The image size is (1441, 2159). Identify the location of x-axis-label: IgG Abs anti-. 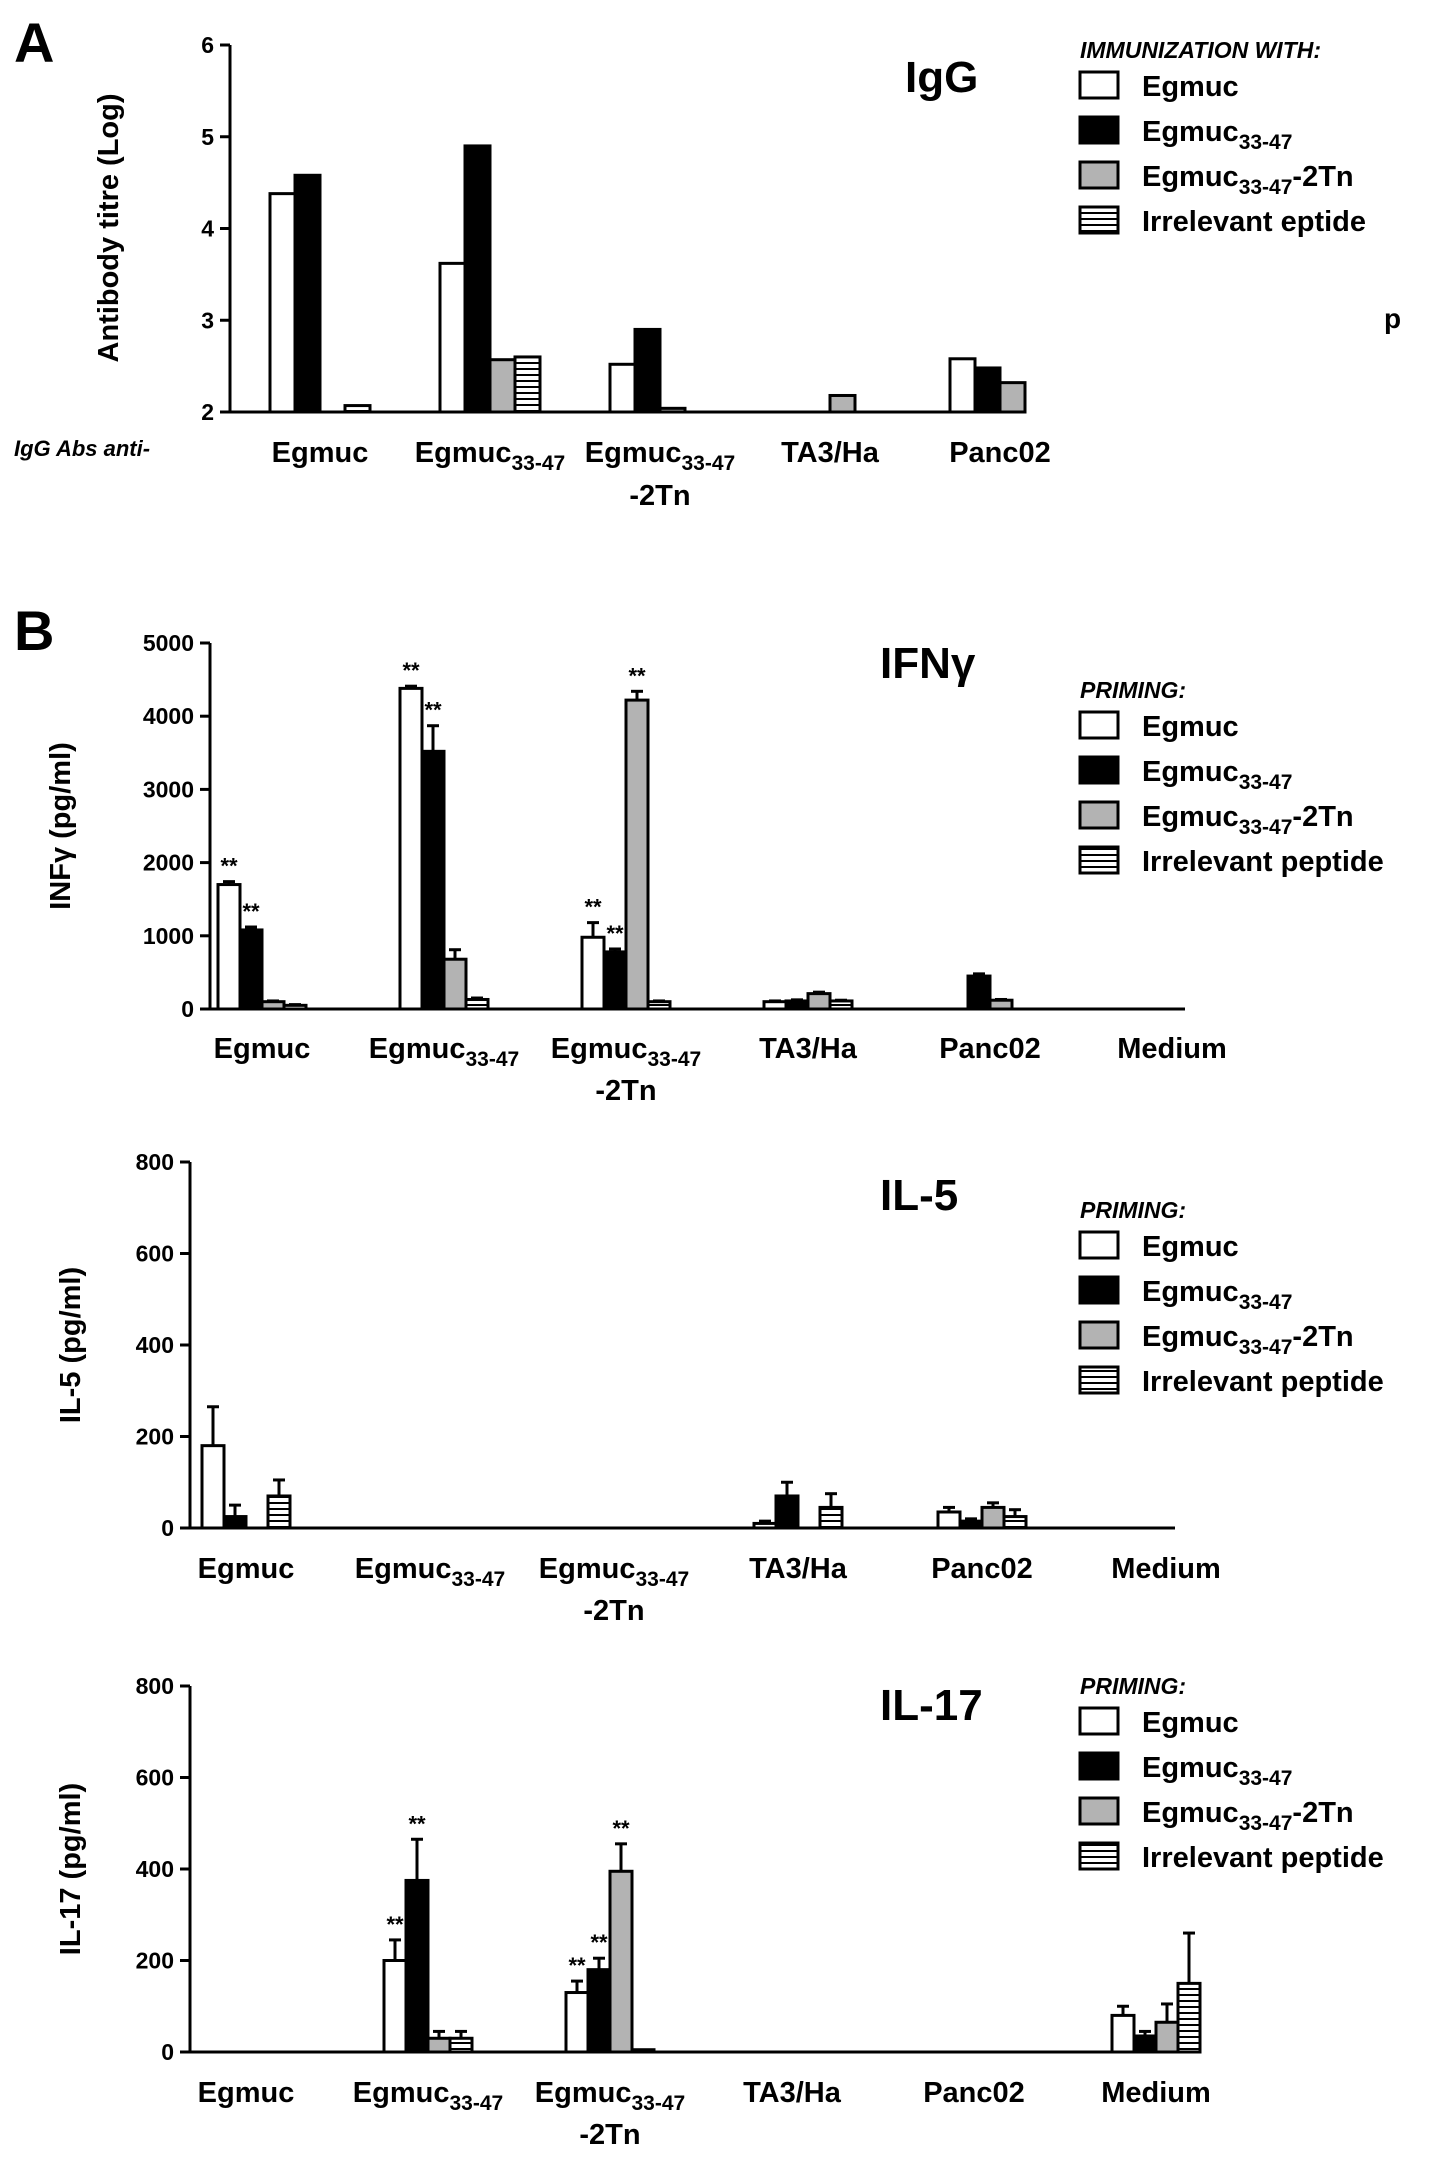
(82, 448).